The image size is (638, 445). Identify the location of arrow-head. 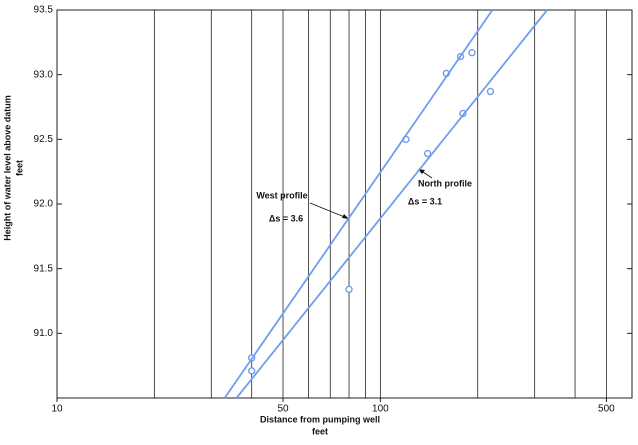
(345, 216).